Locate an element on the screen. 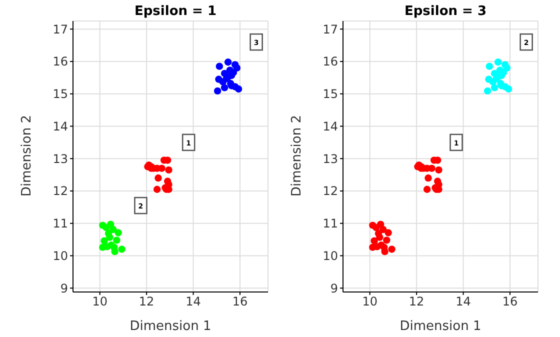 The height and width of the screenshot is (337, 560). chart-title: Epsilon = 1 is located at coordinates (175, 12).